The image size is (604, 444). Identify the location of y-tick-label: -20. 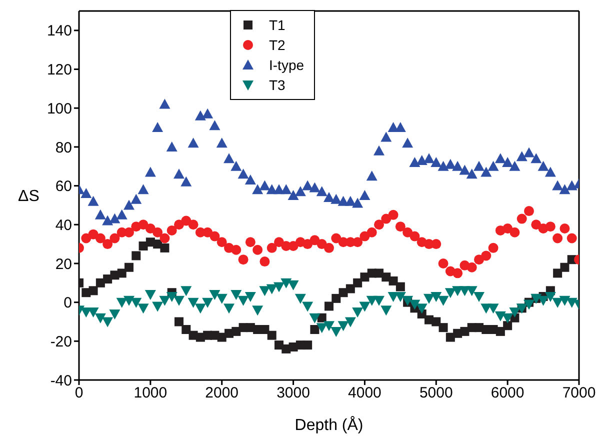
(61, 341).